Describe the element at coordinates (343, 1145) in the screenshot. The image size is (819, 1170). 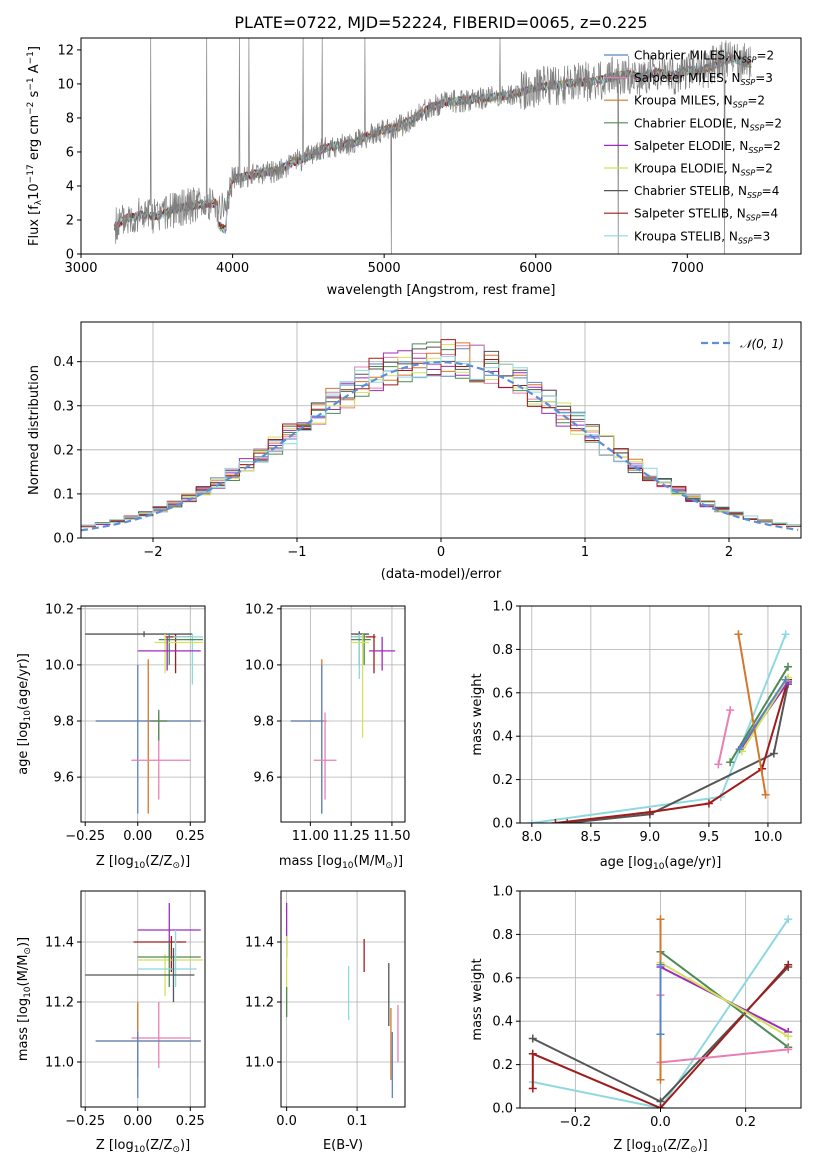
I see `x-axis-label: E(B-V)` at that location.